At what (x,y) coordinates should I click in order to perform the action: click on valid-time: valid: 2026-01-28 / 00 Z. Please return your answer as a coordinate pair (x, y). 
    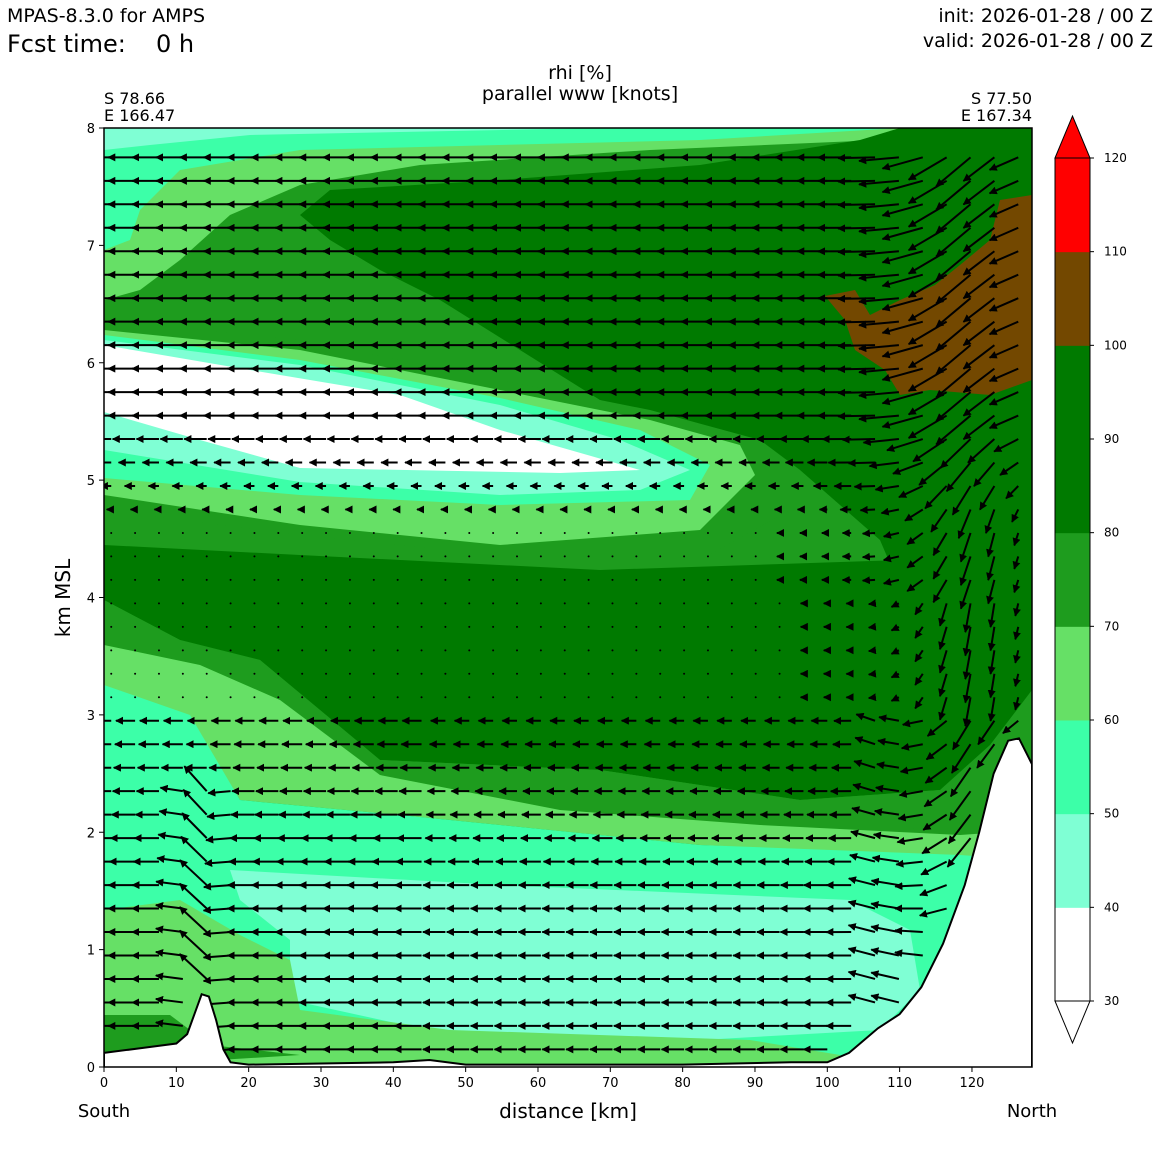
    Looking at the image, I should click on (1037, 41).